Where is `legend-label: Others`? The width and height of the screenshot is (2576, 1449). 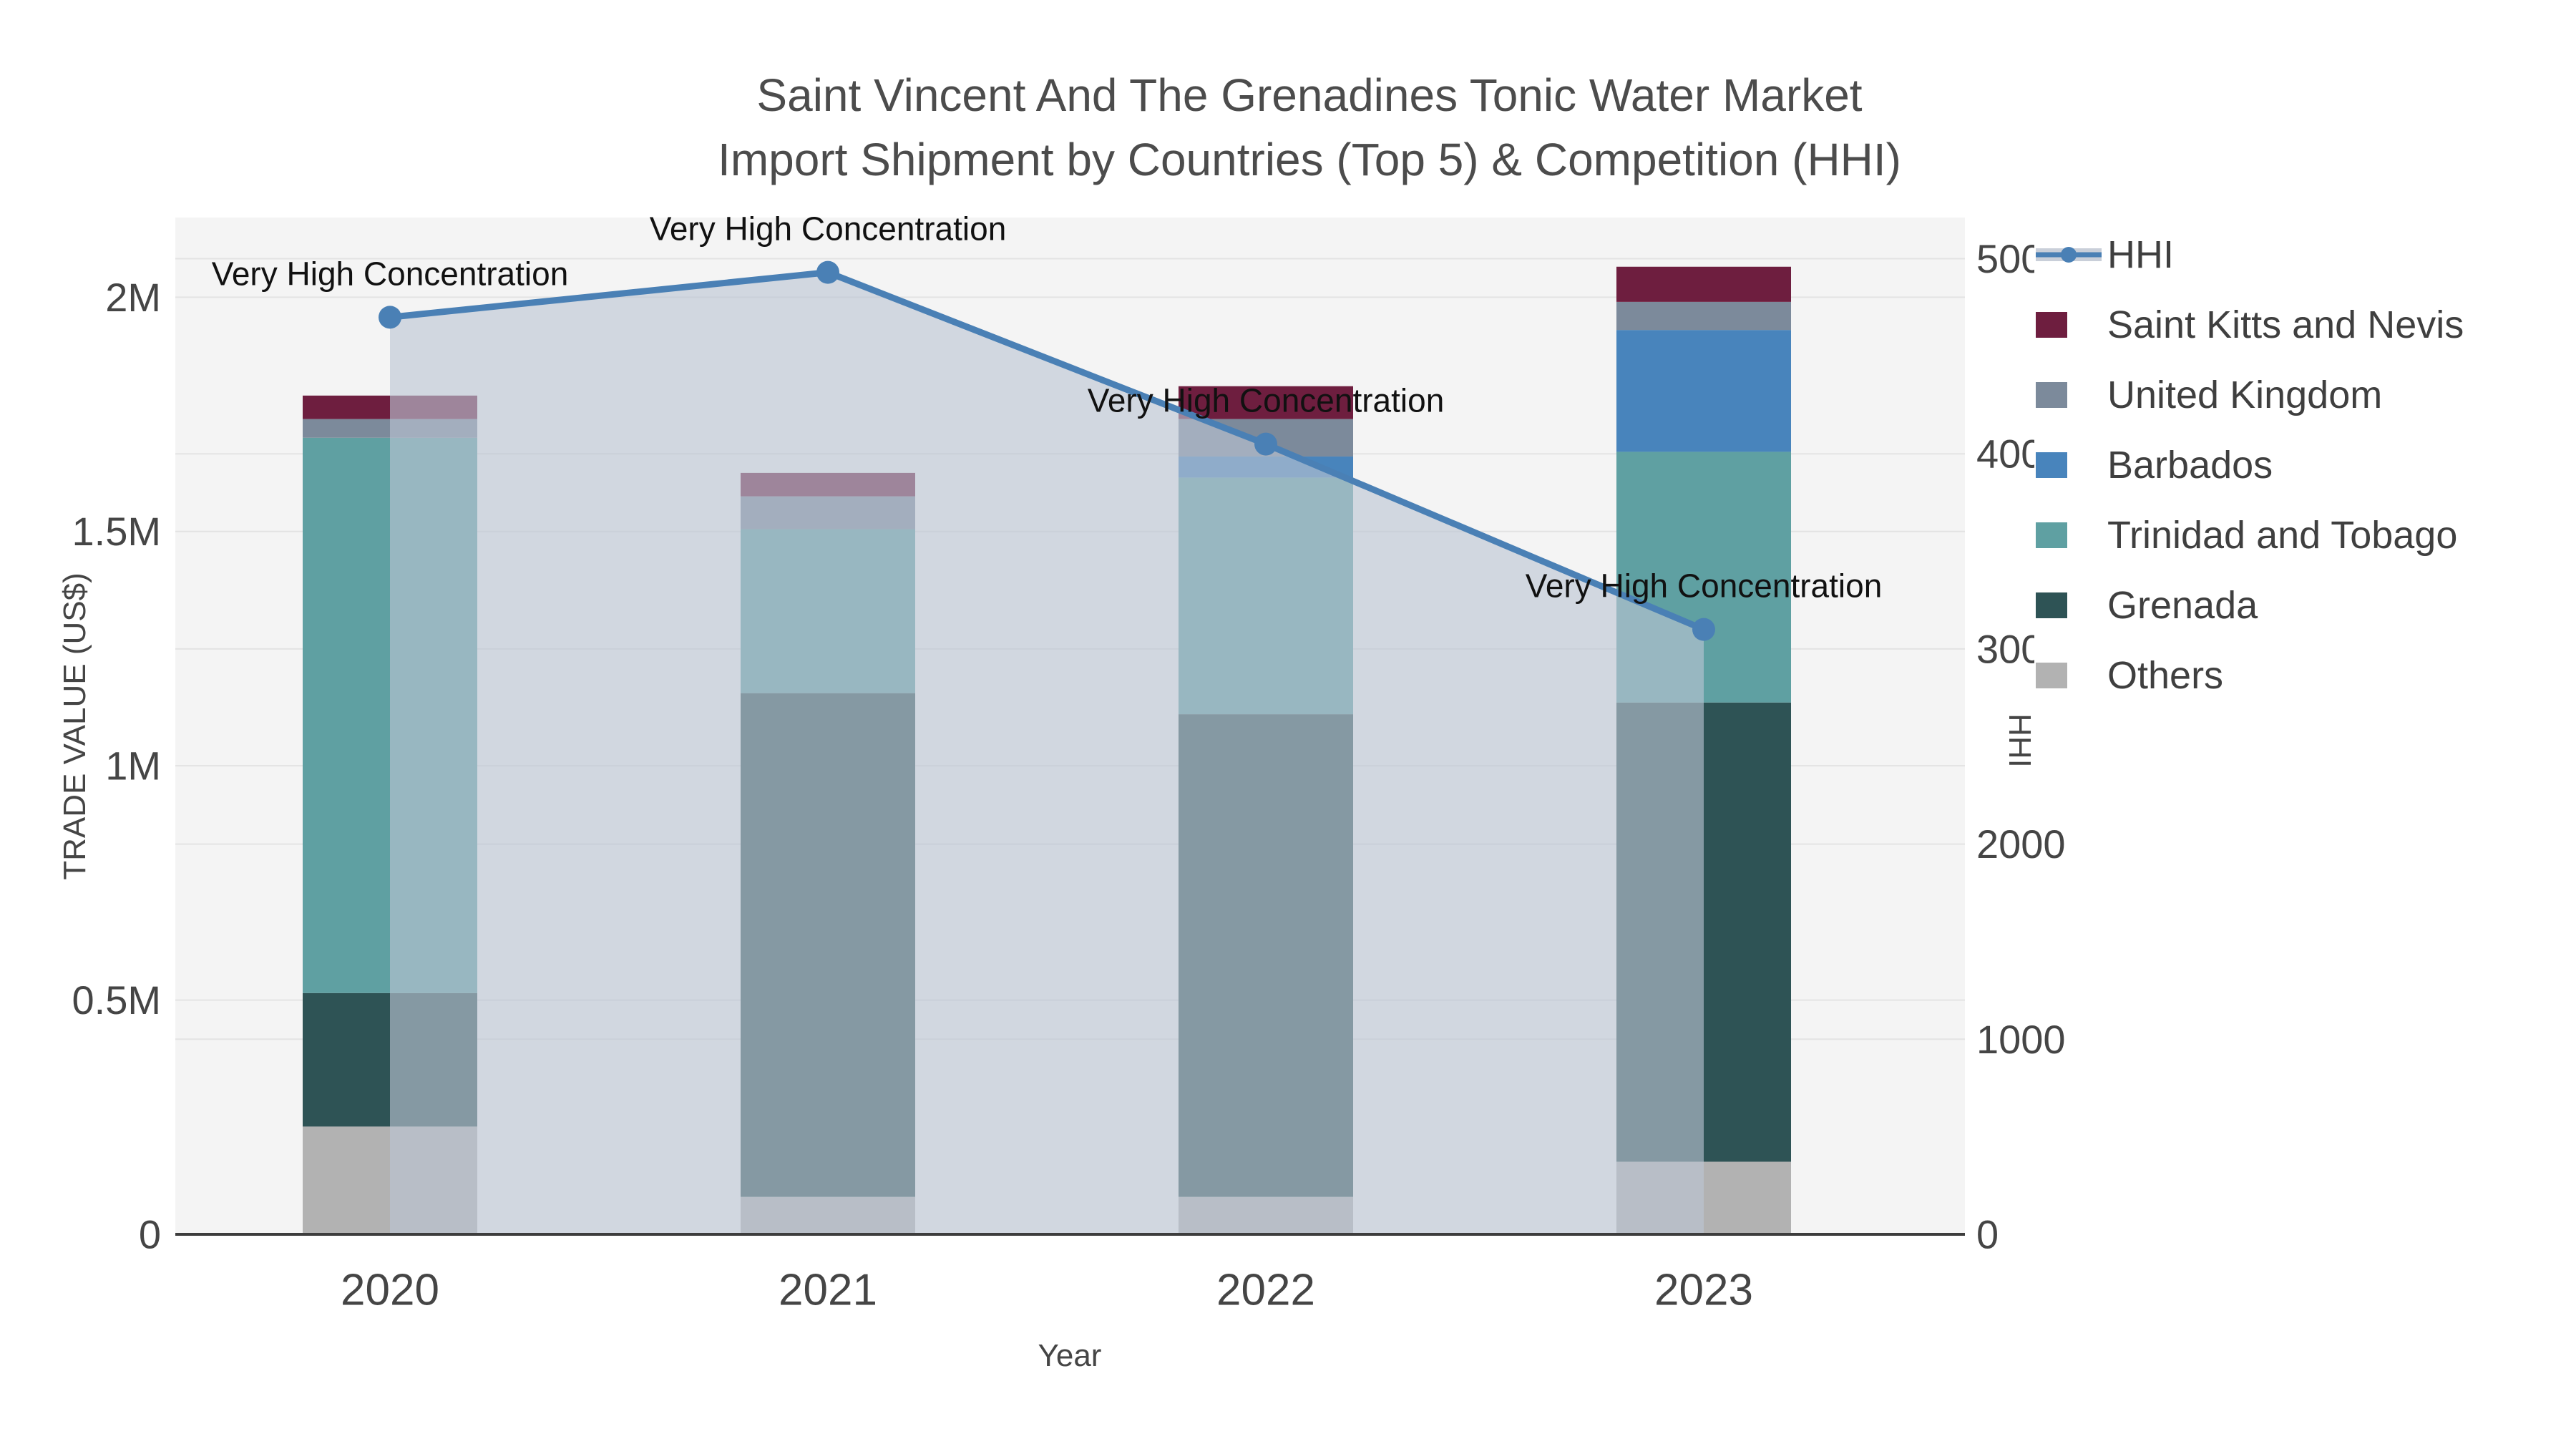 legend-label: Others is located at coordinates (2165, 675).